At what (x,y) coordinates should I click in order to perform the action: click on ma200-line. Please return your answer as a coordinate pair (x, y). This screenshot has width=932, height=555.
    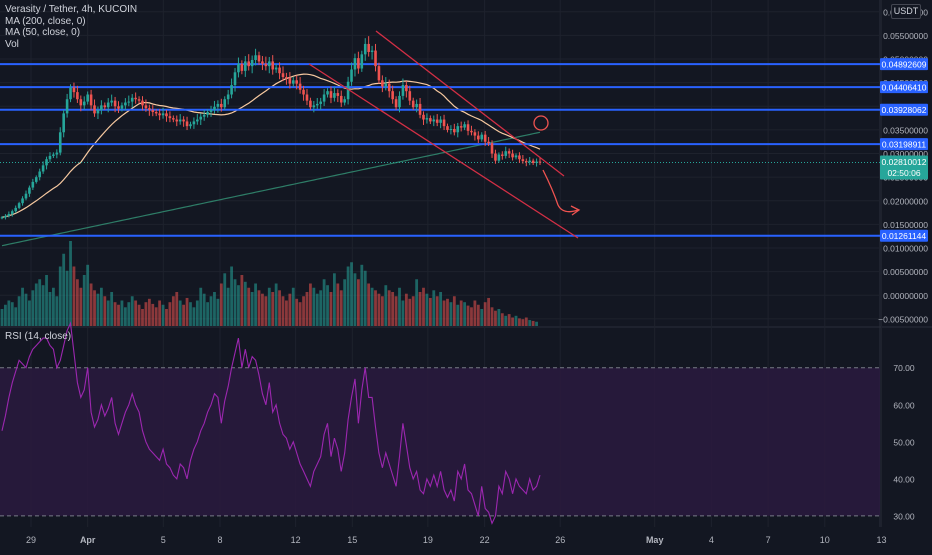
    Looking at the image, I should click on (271, 189).